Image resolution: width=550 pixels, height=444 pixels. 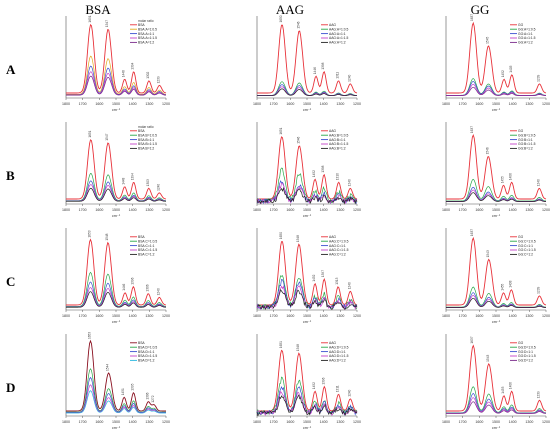 What do you see at coordinates (147, 29) in the screenshot?
I see `legend-entry: BSA:A=1:0.5` at bounding box center [147, 29].